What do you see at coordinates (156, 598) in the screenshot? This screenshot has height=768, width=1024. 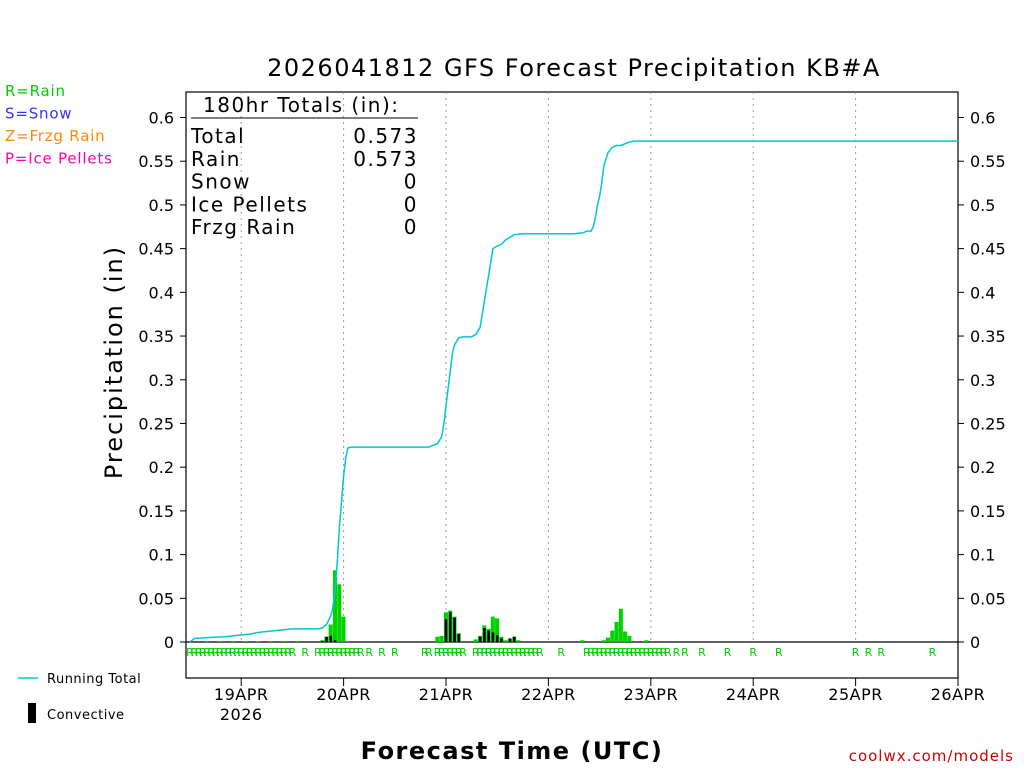 I see `y-tick-label-left: 0.05` at bounding box center [156, 598].